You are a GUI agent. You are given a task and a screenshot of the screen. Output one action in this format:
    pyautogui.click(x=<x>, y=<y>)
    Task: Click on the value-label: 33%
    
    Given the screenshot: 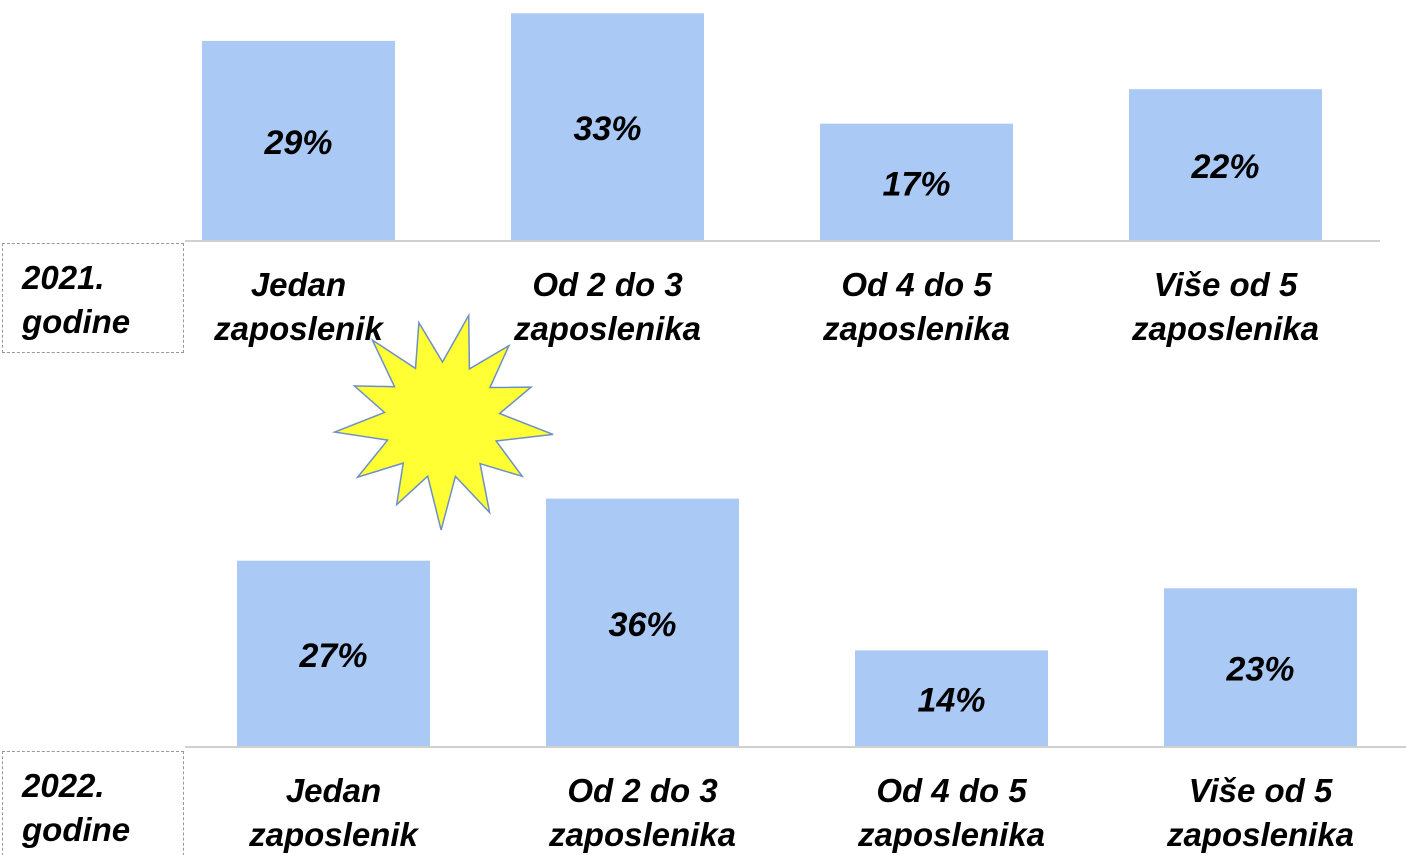 What is the action you would take?
    pyautogui.click(x=607, y=129)
    